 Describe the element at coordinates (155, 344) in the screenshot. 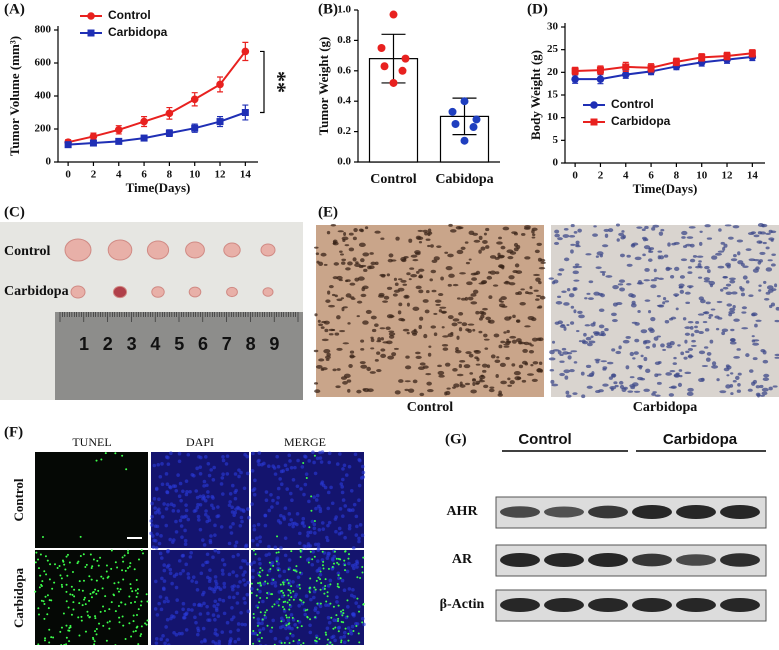

I see `ruler-number: 4` at that location.